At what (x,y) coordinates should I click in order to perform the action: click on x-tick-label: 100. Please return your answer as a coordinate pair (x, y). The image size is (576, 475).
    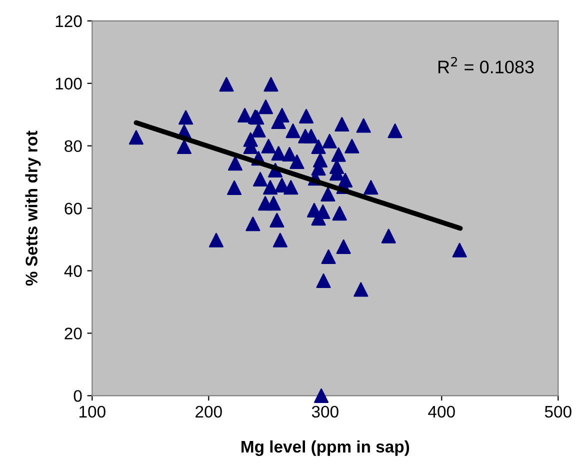
    Looking at the image, I should click on (93, 412).